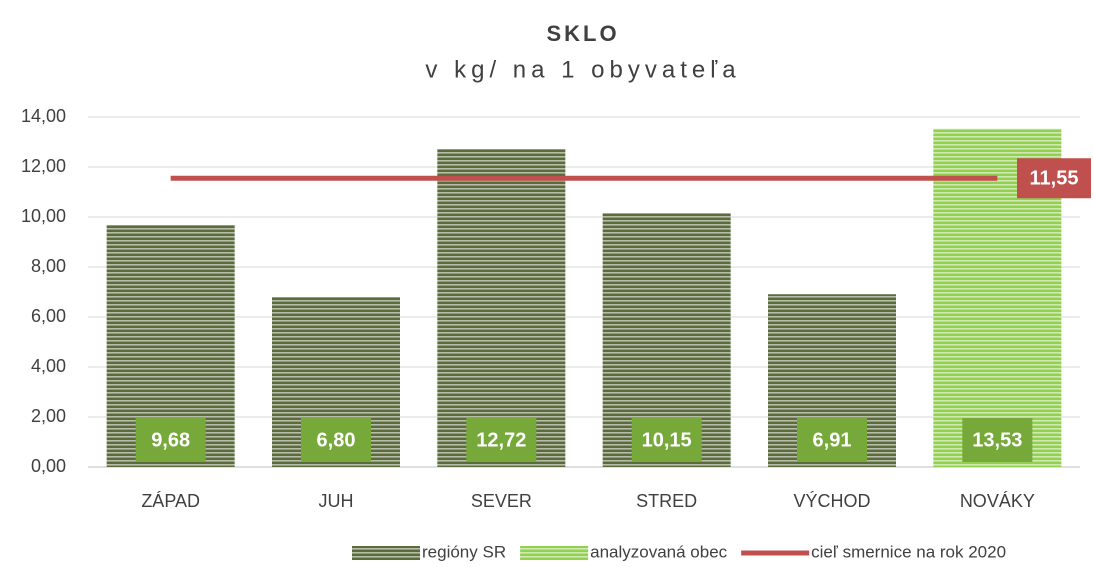 Image resolution: width=1094 pixels, height=567 pixels. Describe the element at coordinates (501, 501) in the screenshot. I see `x-tick-label: SEVER` at that location.